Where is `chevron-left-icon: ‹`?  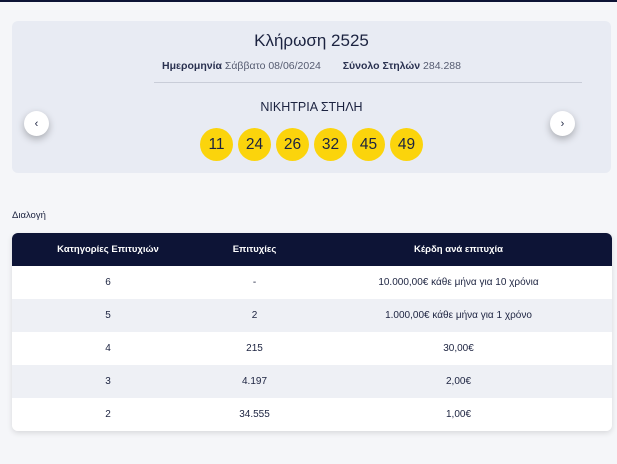 chevron-left-icon: ‹ is located at coordinates (36, 123).